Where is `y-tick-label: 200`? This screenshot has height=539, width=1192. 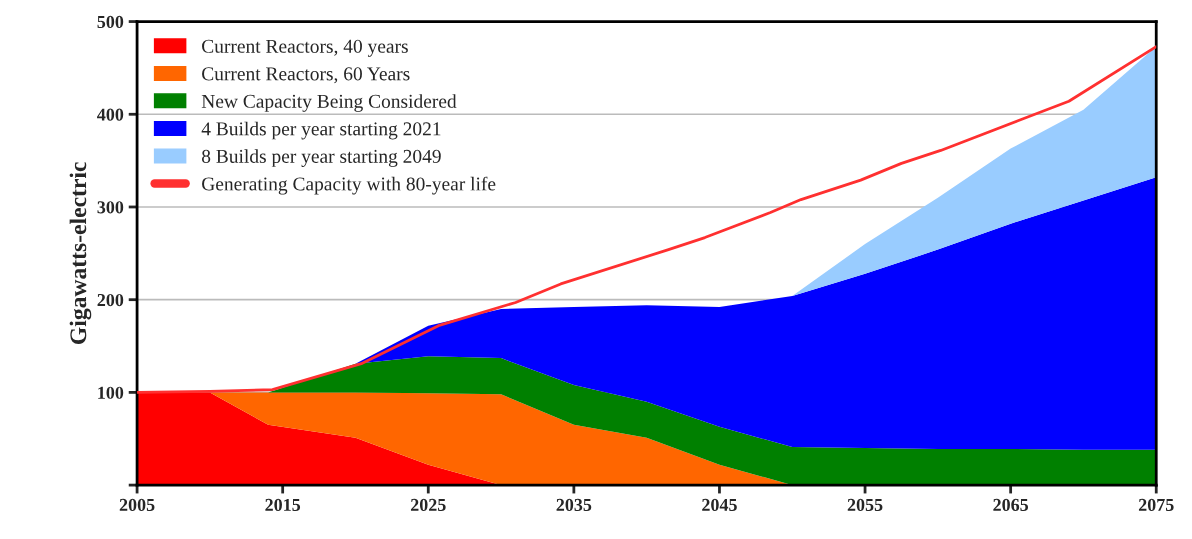 y-tick-label: 200 is located at coordinates (110, 300).